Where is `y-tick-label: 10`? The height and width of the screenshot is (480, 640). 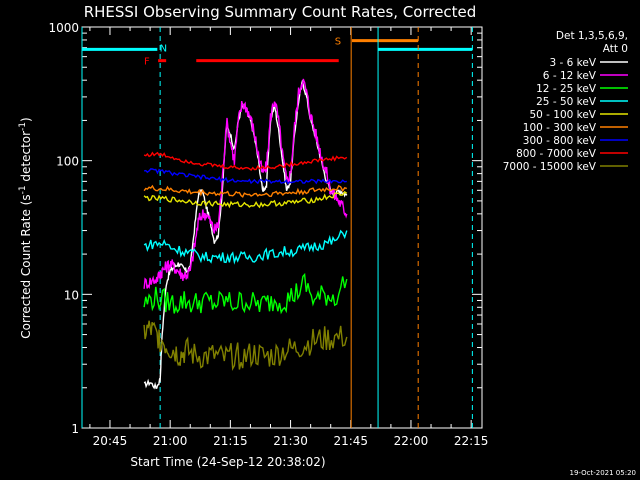 y-tick-label: 10 is located at coordinates (71, 295).